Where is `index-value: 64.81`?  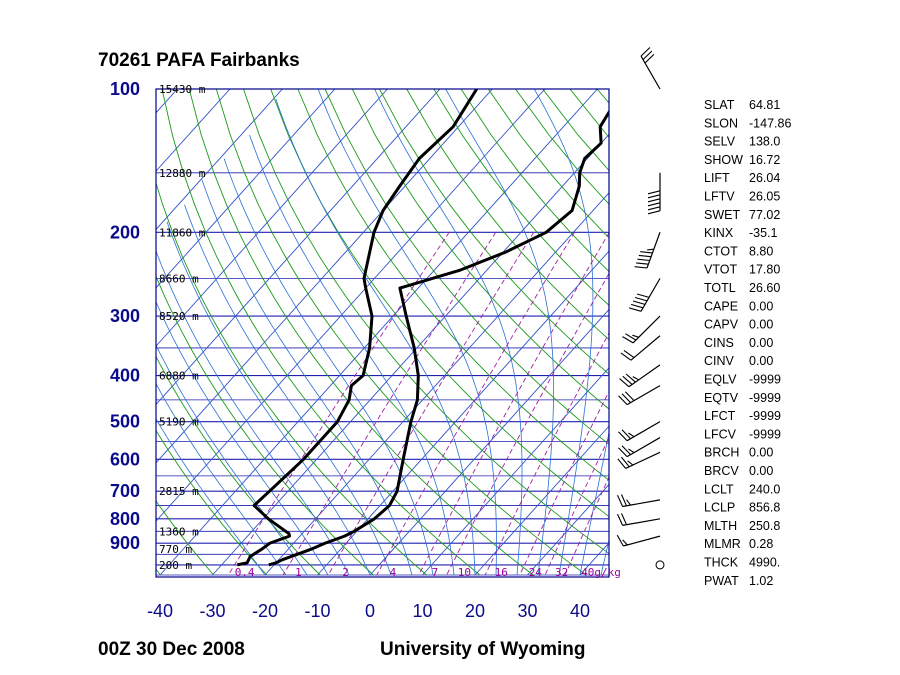
index-value: 64.81 is located at coordinates (764, 105).